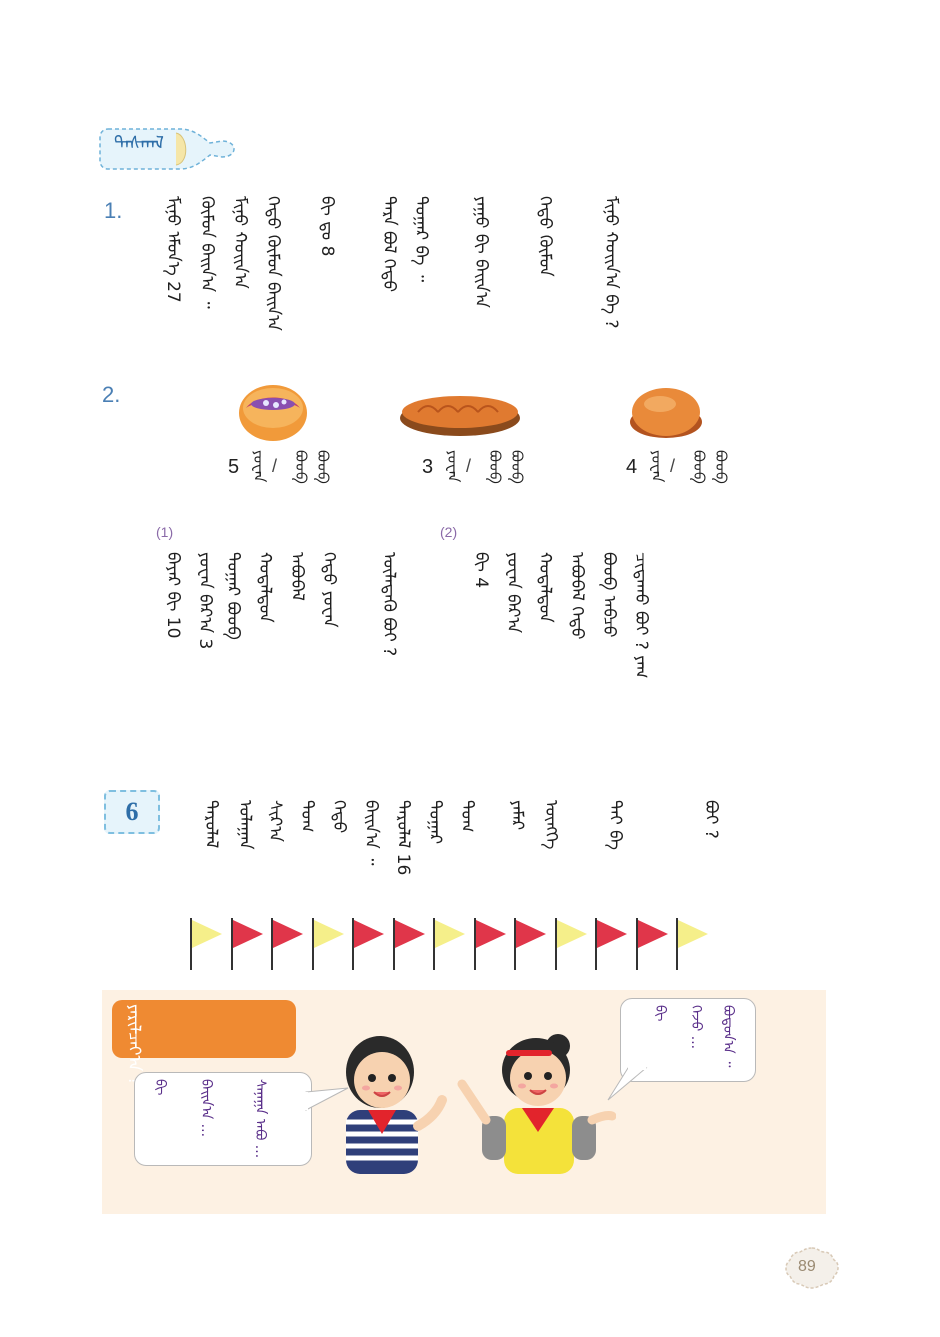  Describe the element at coordinates (389, 604) in the screenshot. I see `sub1-col-6: ᠦᠯᠡᠳᠡᠬᠦ ᠪᠤᠢ ?` at that location.